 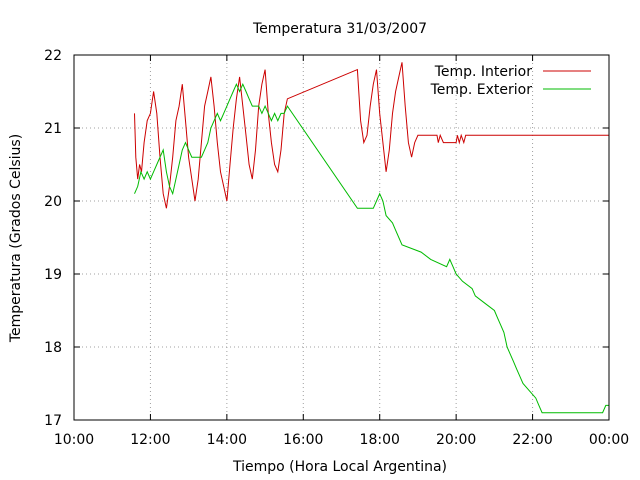 I want to click on x-tick-label: 22:00, so click(x=532, y=440).